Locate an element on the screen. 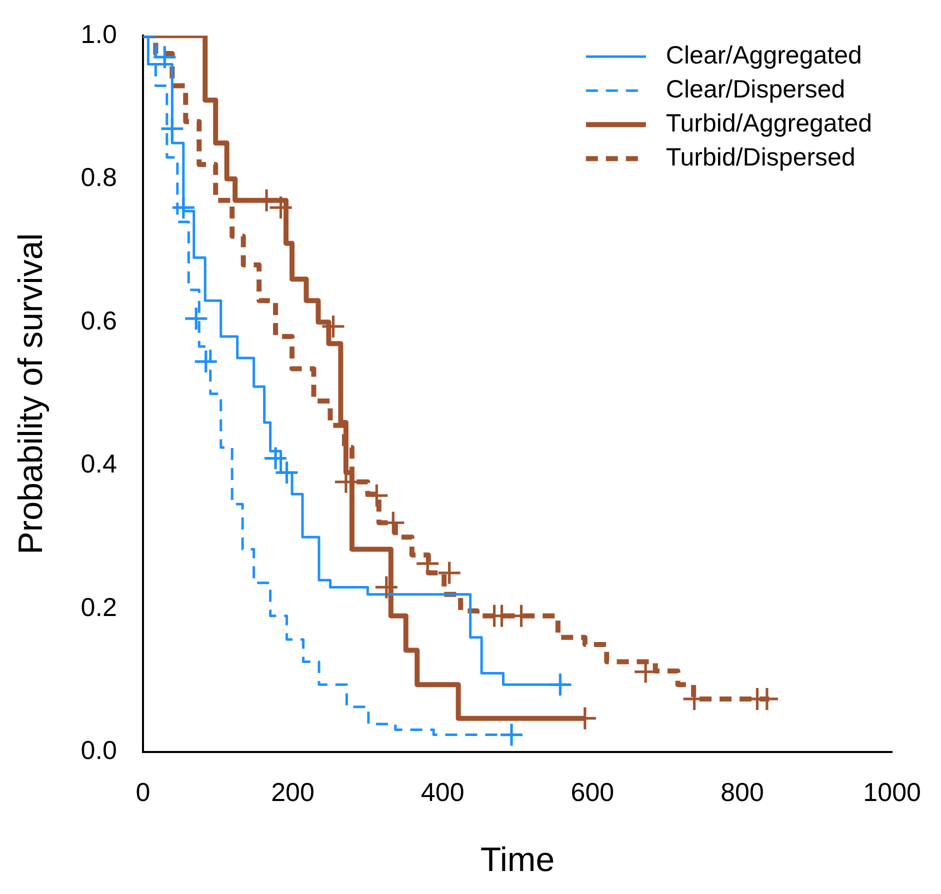  y-tick-label: 0.8 is located at coordinates (98, 177).